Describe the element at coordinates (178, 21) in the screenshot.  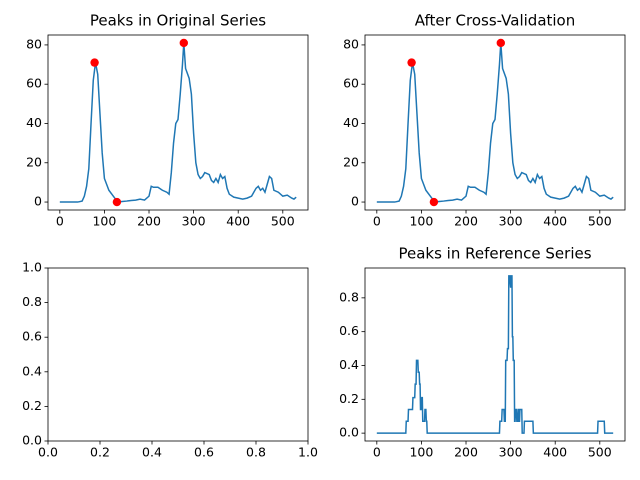
I see `panel-title: Peaks in Original Series` at that location.